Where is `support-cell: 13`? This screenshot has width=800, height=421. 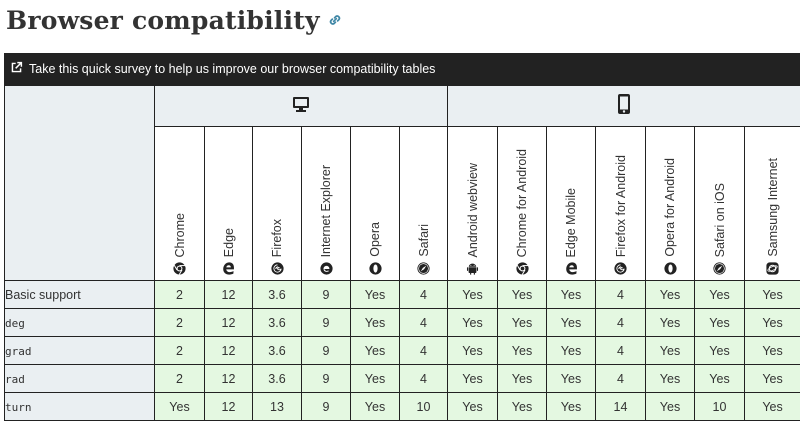 support-cell: 13 is located at coordinates (277, 406).